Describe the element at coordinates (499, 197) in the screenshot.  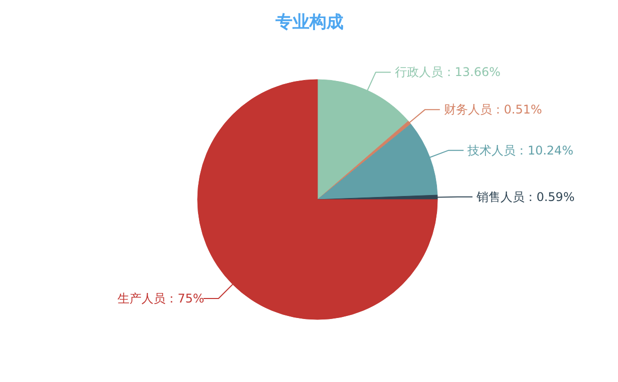
I see `slice-label: 销售人员` at that location.